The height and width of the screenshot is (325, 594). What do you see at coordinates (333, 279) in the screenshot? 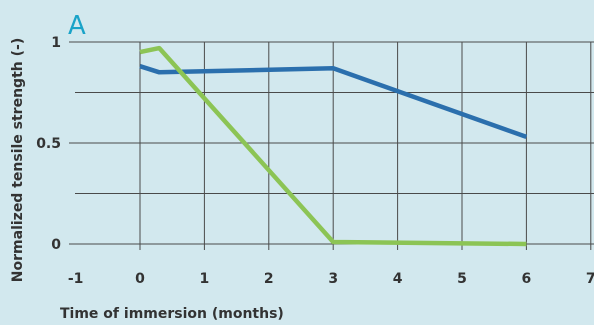
I see `x-tick-label: 3` at bounding box center [333, 279].